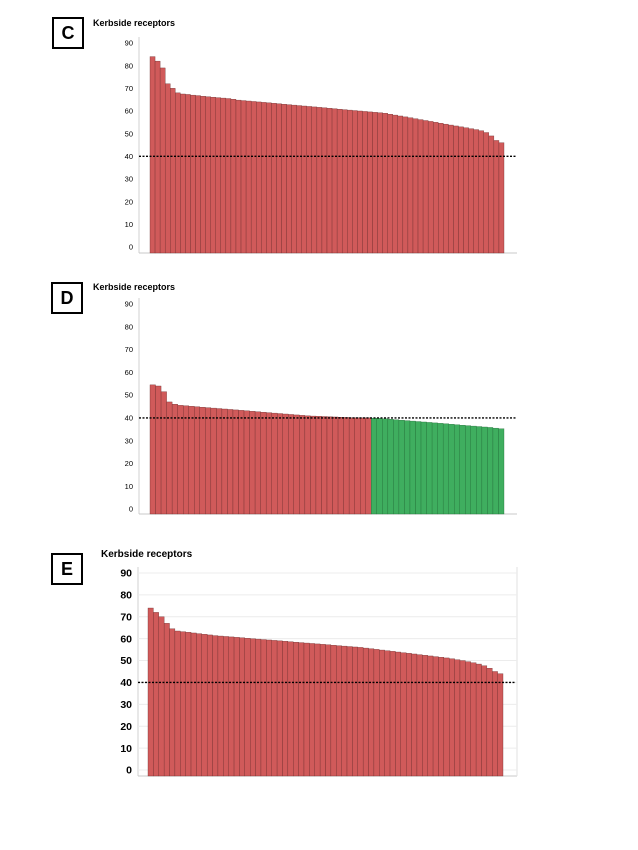  What do you see at coordinates (134, 287) in the screenshot?
I see `chart-title-d: Kerbside receptors` at bounding box center [134, 287].